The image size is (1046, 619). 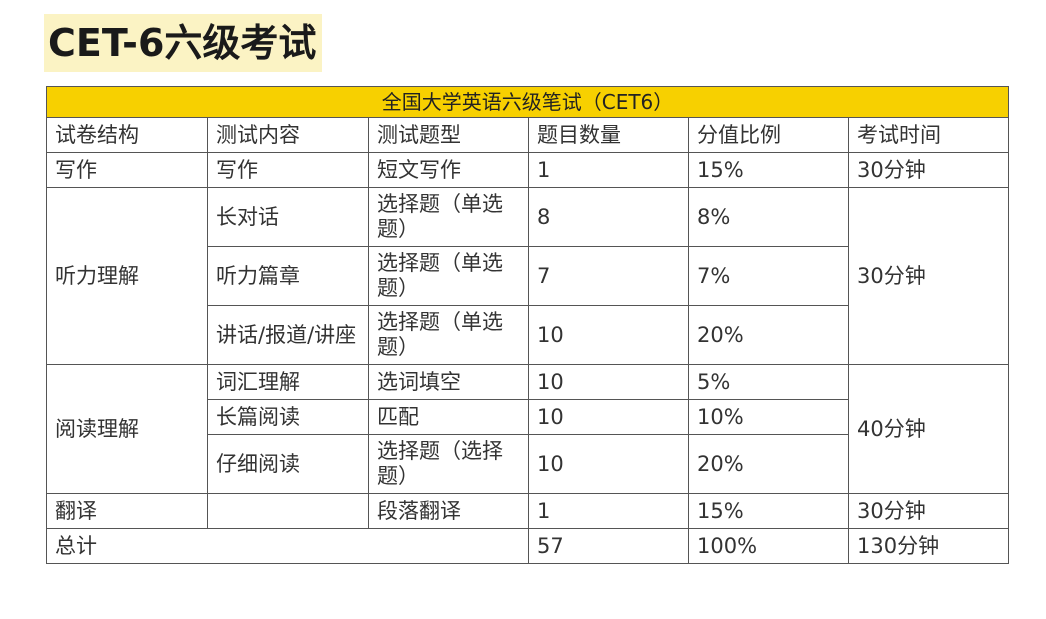 I want to click on content-cell: 长对话, so click(x=288, y=217).